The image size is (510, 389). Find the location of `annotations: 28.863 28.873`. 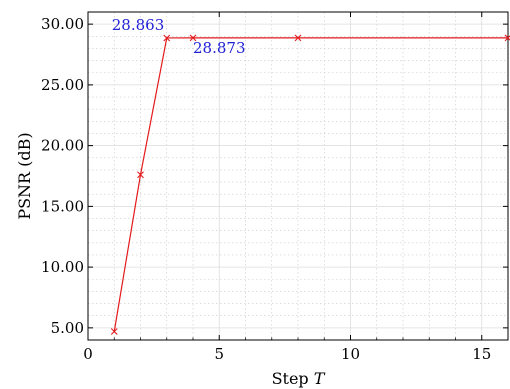

annotations: 28.863 28.873 is located at coordinates (179, 36).